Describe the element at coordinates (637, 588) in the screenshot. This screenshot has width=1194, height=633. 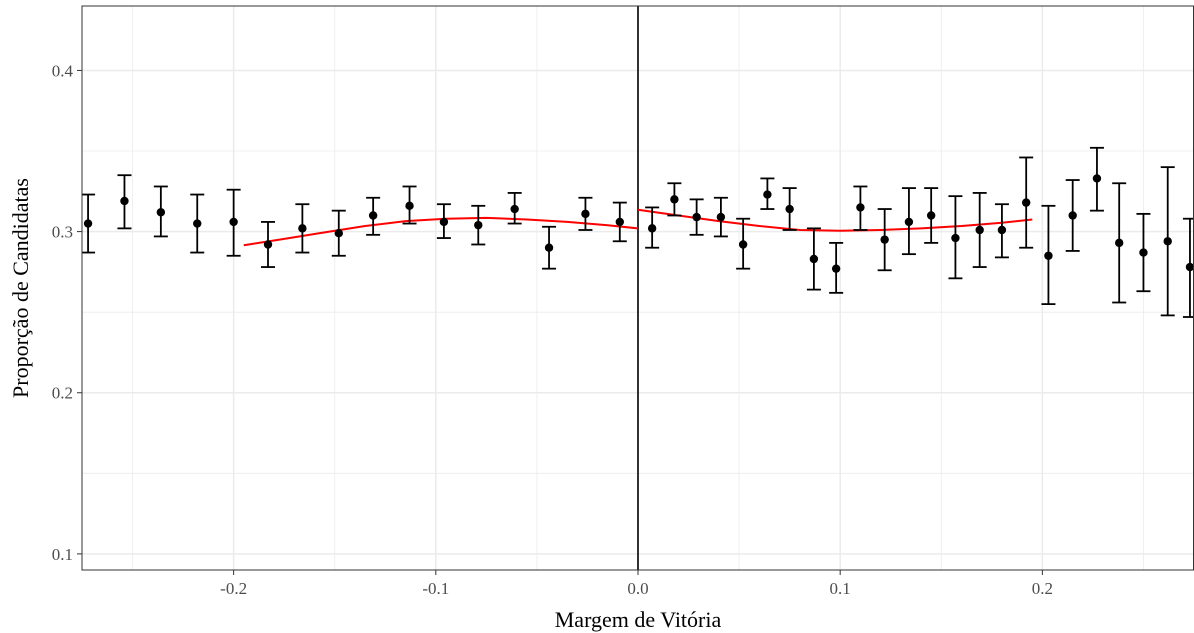
I see `x-tick-label: 0.0` at that location.